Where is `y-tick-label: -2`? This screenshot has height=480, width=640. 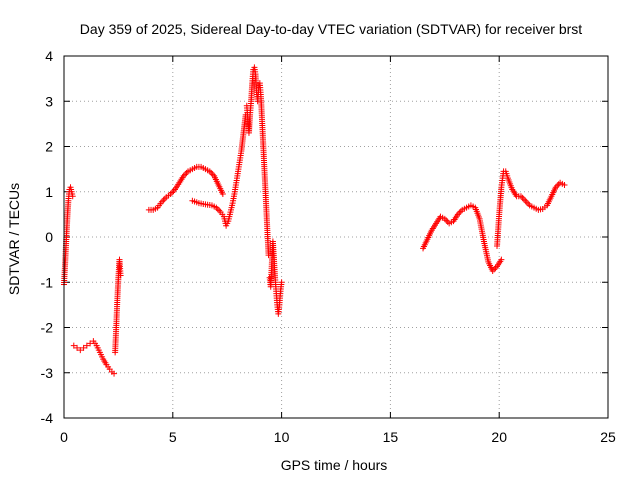
y-tick-label: -2 is located at coordinates (47, 328).